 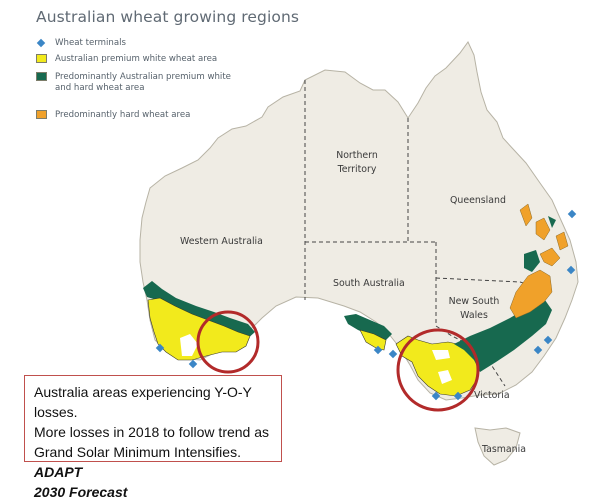 I want to click on qld-green-area, so click(x=540, y=244).